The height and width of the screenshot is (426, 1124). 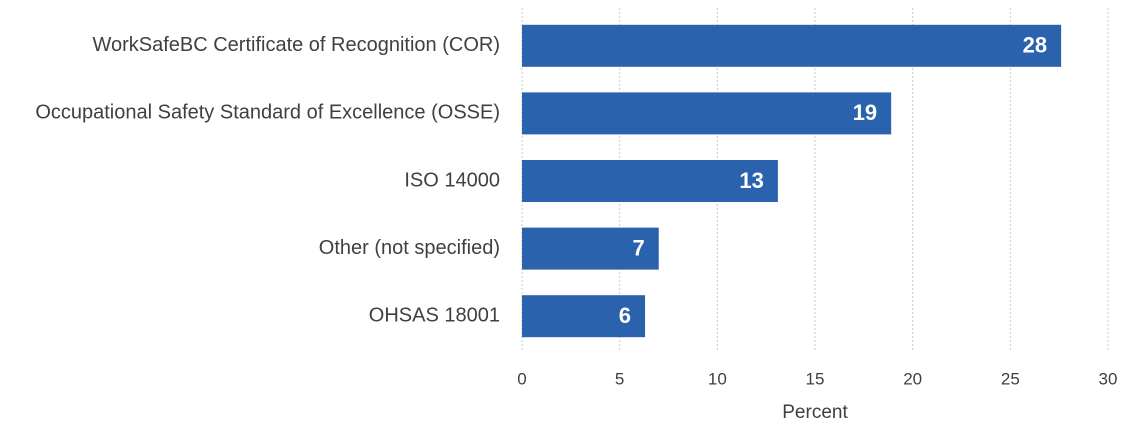 I want to click on x-tick-label: 15, so click(x=815, y=378).